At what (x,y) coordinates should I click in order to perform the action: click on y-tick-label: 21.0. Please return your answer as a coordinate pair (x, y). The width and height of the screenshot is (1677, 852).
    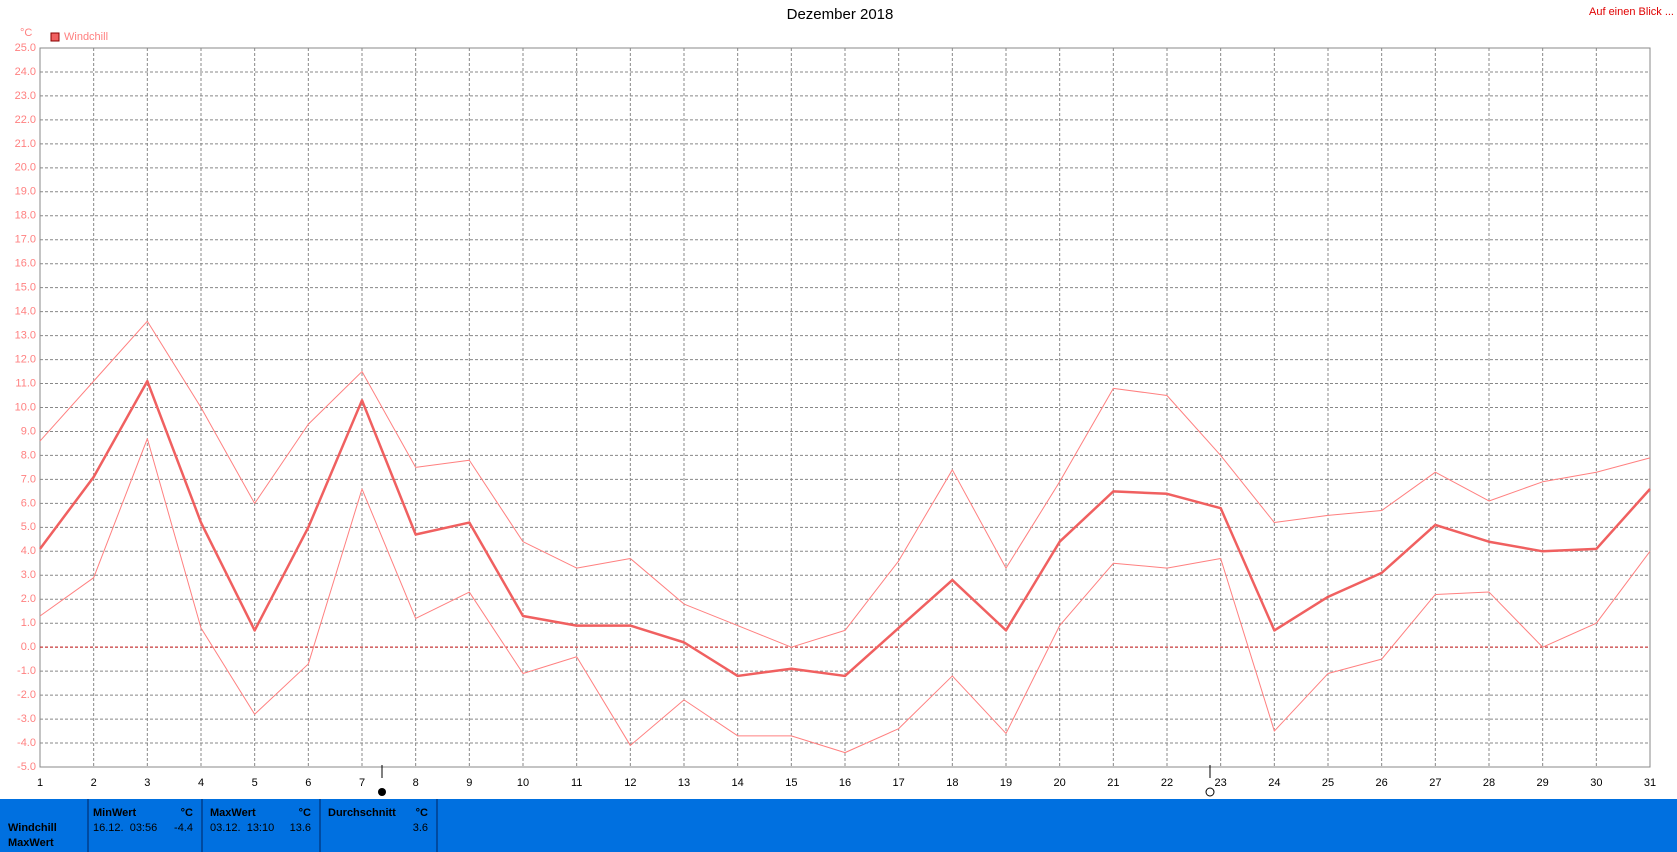
    Looking at the image, I should click on (25, 144).